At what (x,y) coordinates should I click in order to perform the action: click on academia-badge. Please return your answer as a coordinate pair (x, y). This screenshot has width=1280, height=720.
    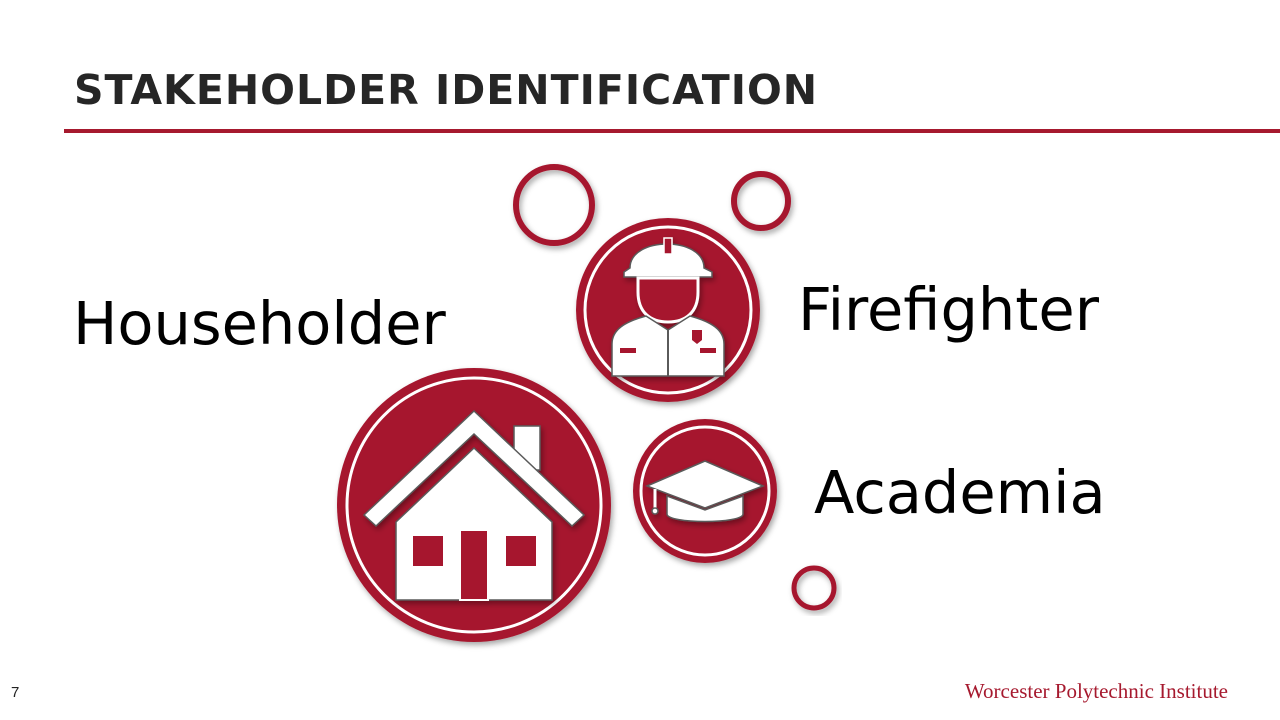
    Looking at the image, I should click on (705, 491).